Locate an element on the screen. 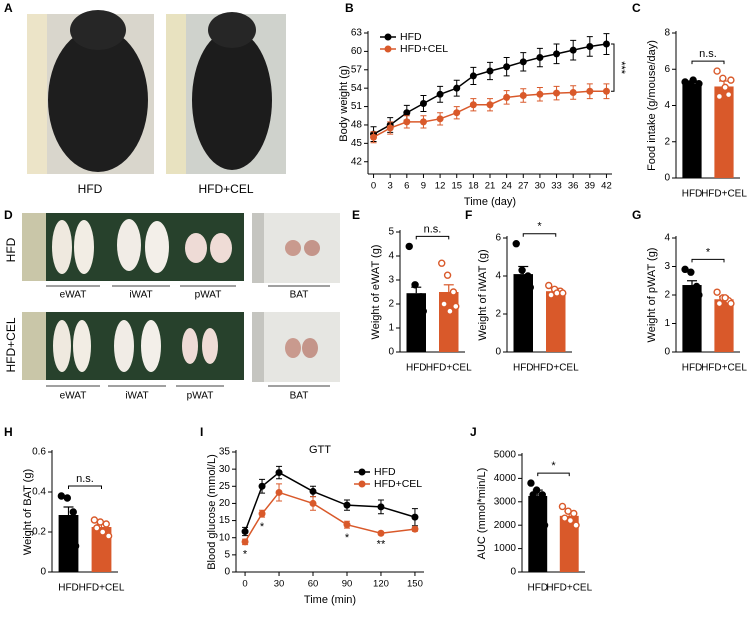 The image size is (749, 633). photo-hfd-cel is located at coordinates (226, 93).